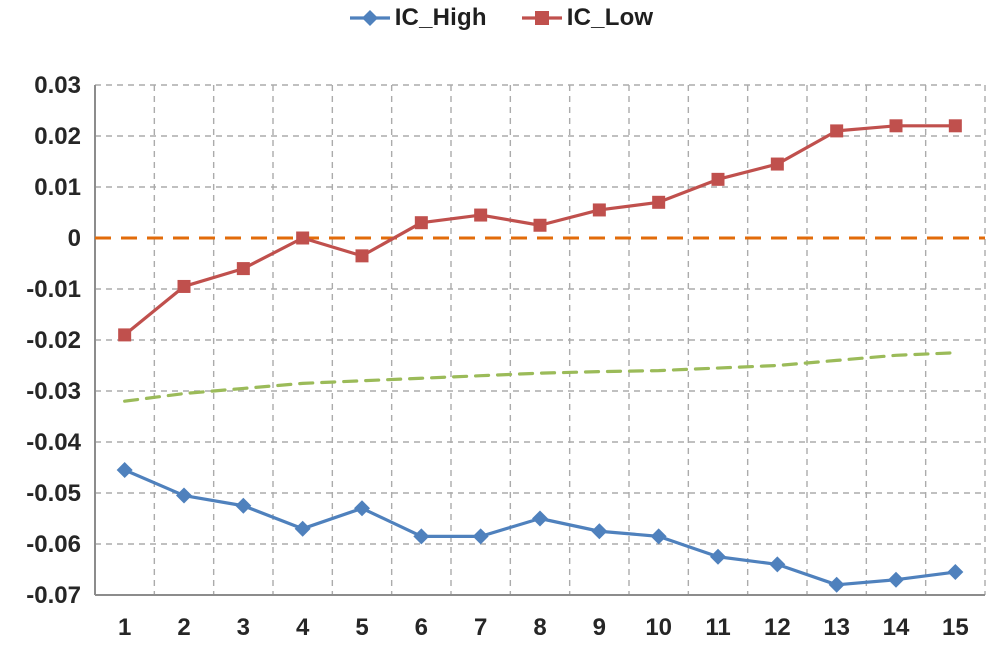 The image size is (1002, 657). Describe the element at coordinates (896, 627) in the screenshot. I see `x-axis-tick-label: 14` at that location.